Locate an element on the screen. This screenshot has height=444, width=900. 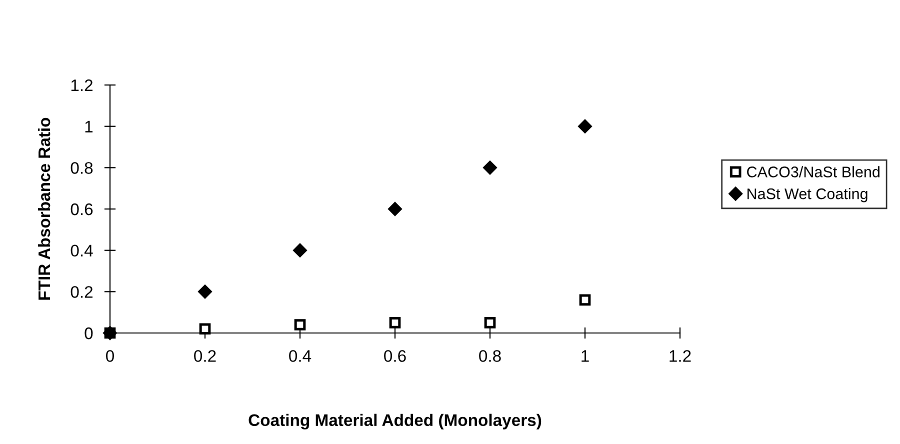
x-tick-label: 1.2 is located at coordinates (680, 356).